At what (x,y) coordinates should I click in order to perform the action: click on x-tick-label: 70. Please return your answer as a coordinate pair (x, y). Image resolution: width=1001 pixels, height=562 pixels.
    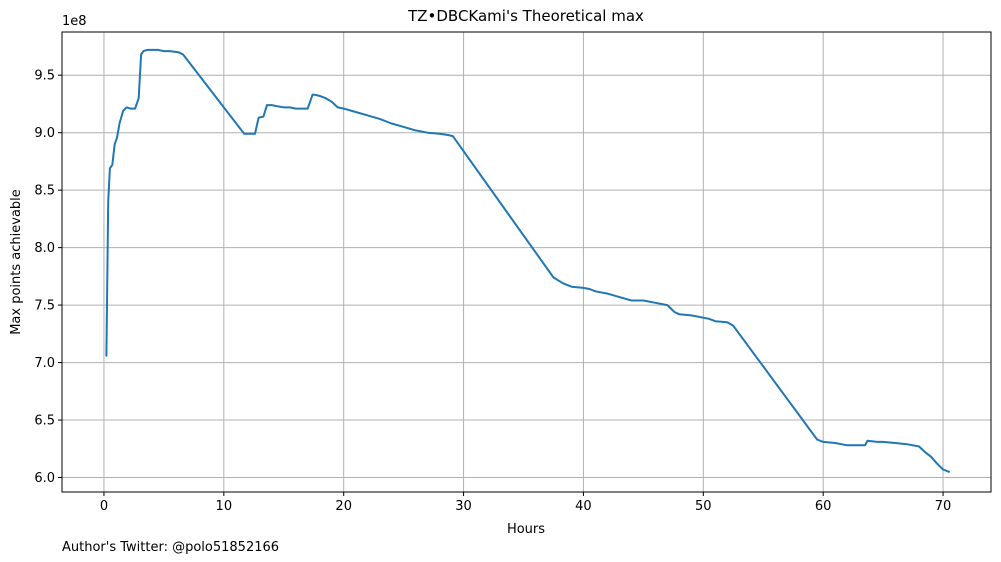
    Looking at the image, I should click on (943, 506).